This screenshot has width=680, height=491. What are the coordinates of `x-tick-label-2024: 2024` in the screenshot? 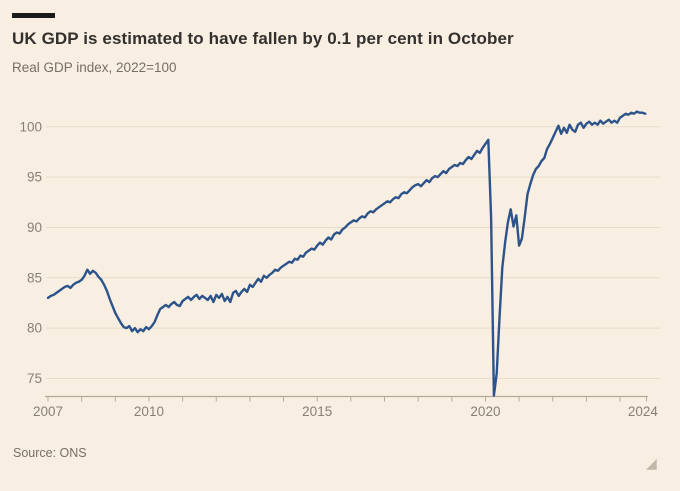 It's located at (643, 411).